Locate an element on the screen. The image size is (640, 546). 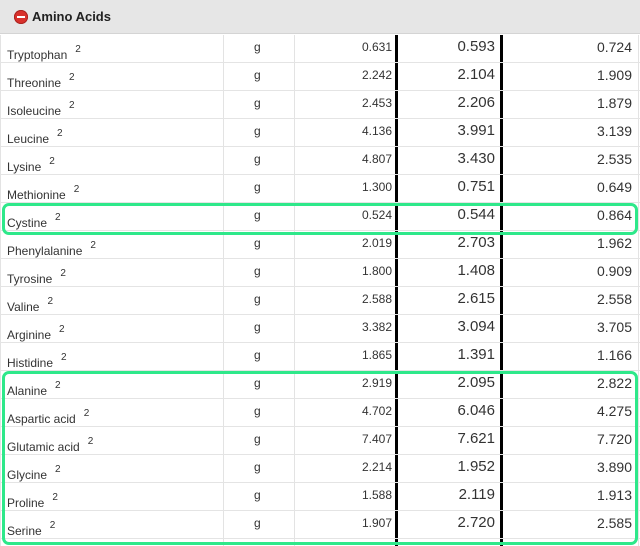
table-row: Methionine 2 g 1.300 0.751 0.649 is located at coordinates (320, 189).